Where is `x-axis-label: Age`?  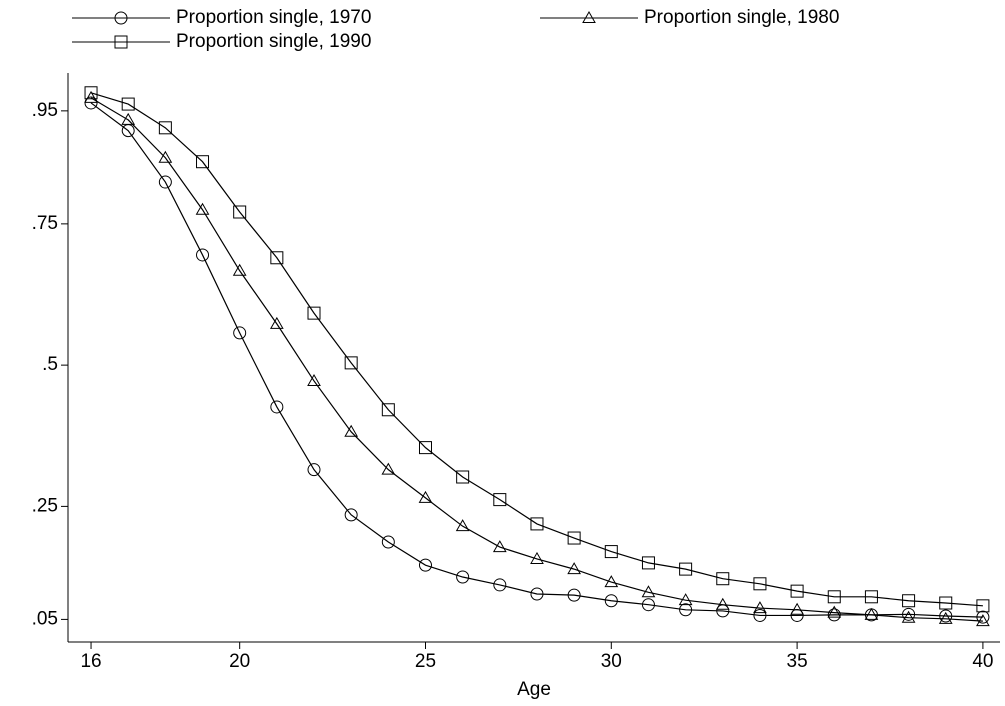
x-axis-label: Age is located at coordinates (534, 689).